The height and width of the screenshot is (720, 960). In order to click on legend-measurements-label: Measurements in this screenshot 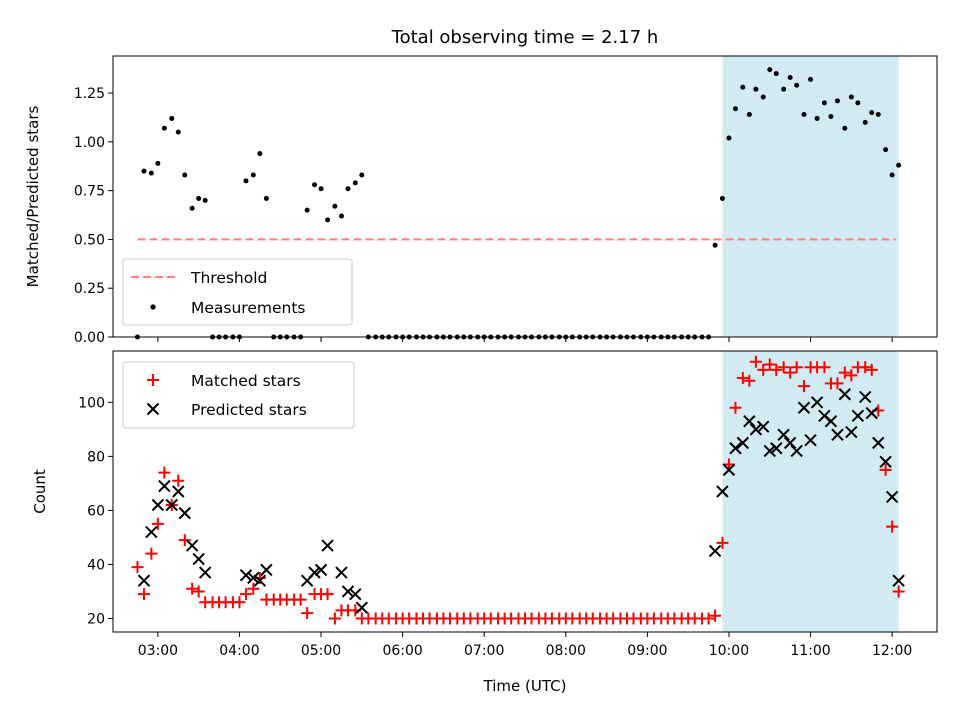, I will do `click(248, 308)`.